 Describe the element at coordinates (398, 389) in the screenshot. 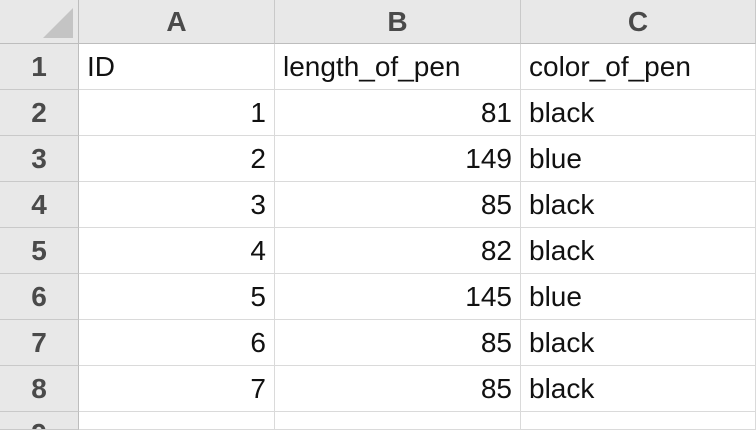

I see `cell-b8: 85` at that location.